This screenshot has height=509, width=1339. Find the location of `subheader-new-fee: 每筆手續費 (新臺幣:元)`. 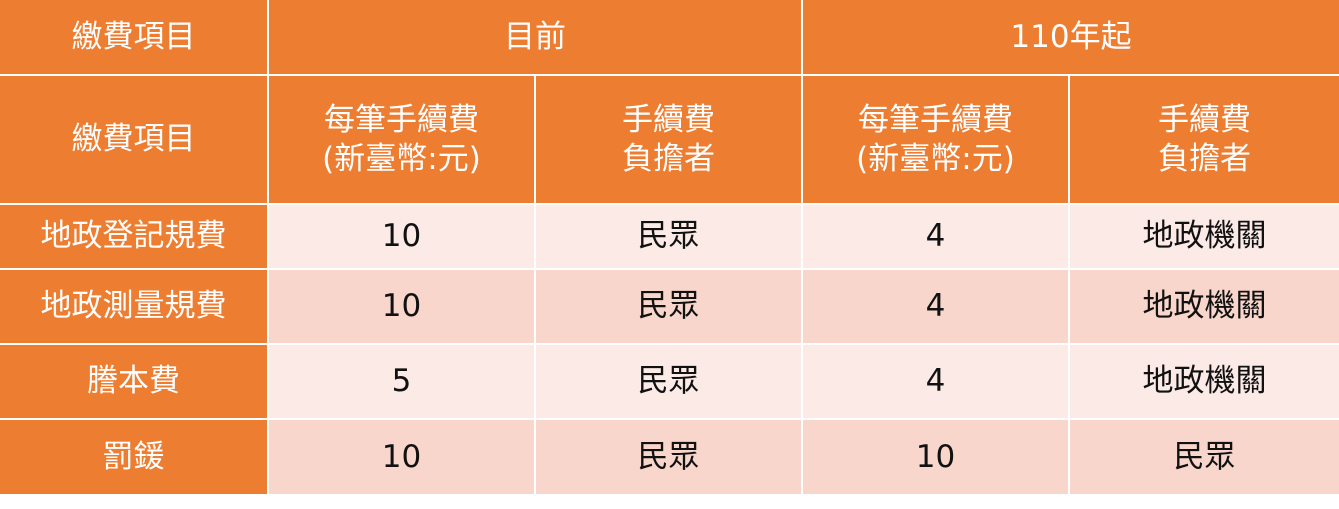

subheader-new-fee: 每筆手續費 (新臺幣:元) is located at coordinates (935, 139).